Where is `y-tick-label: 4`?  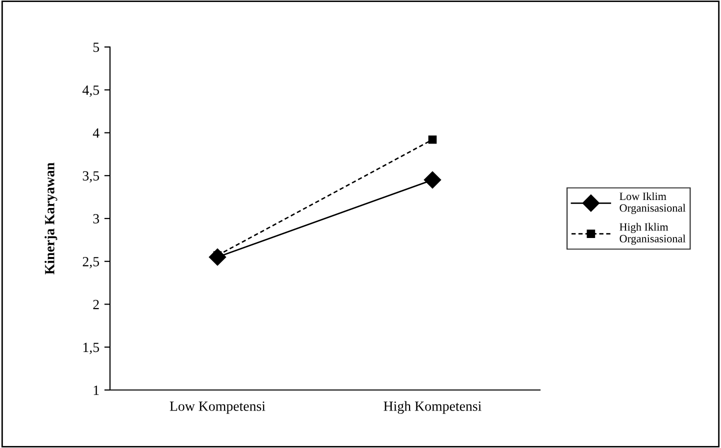
y-tick-label: 4 is located at coordinates (96, 133).